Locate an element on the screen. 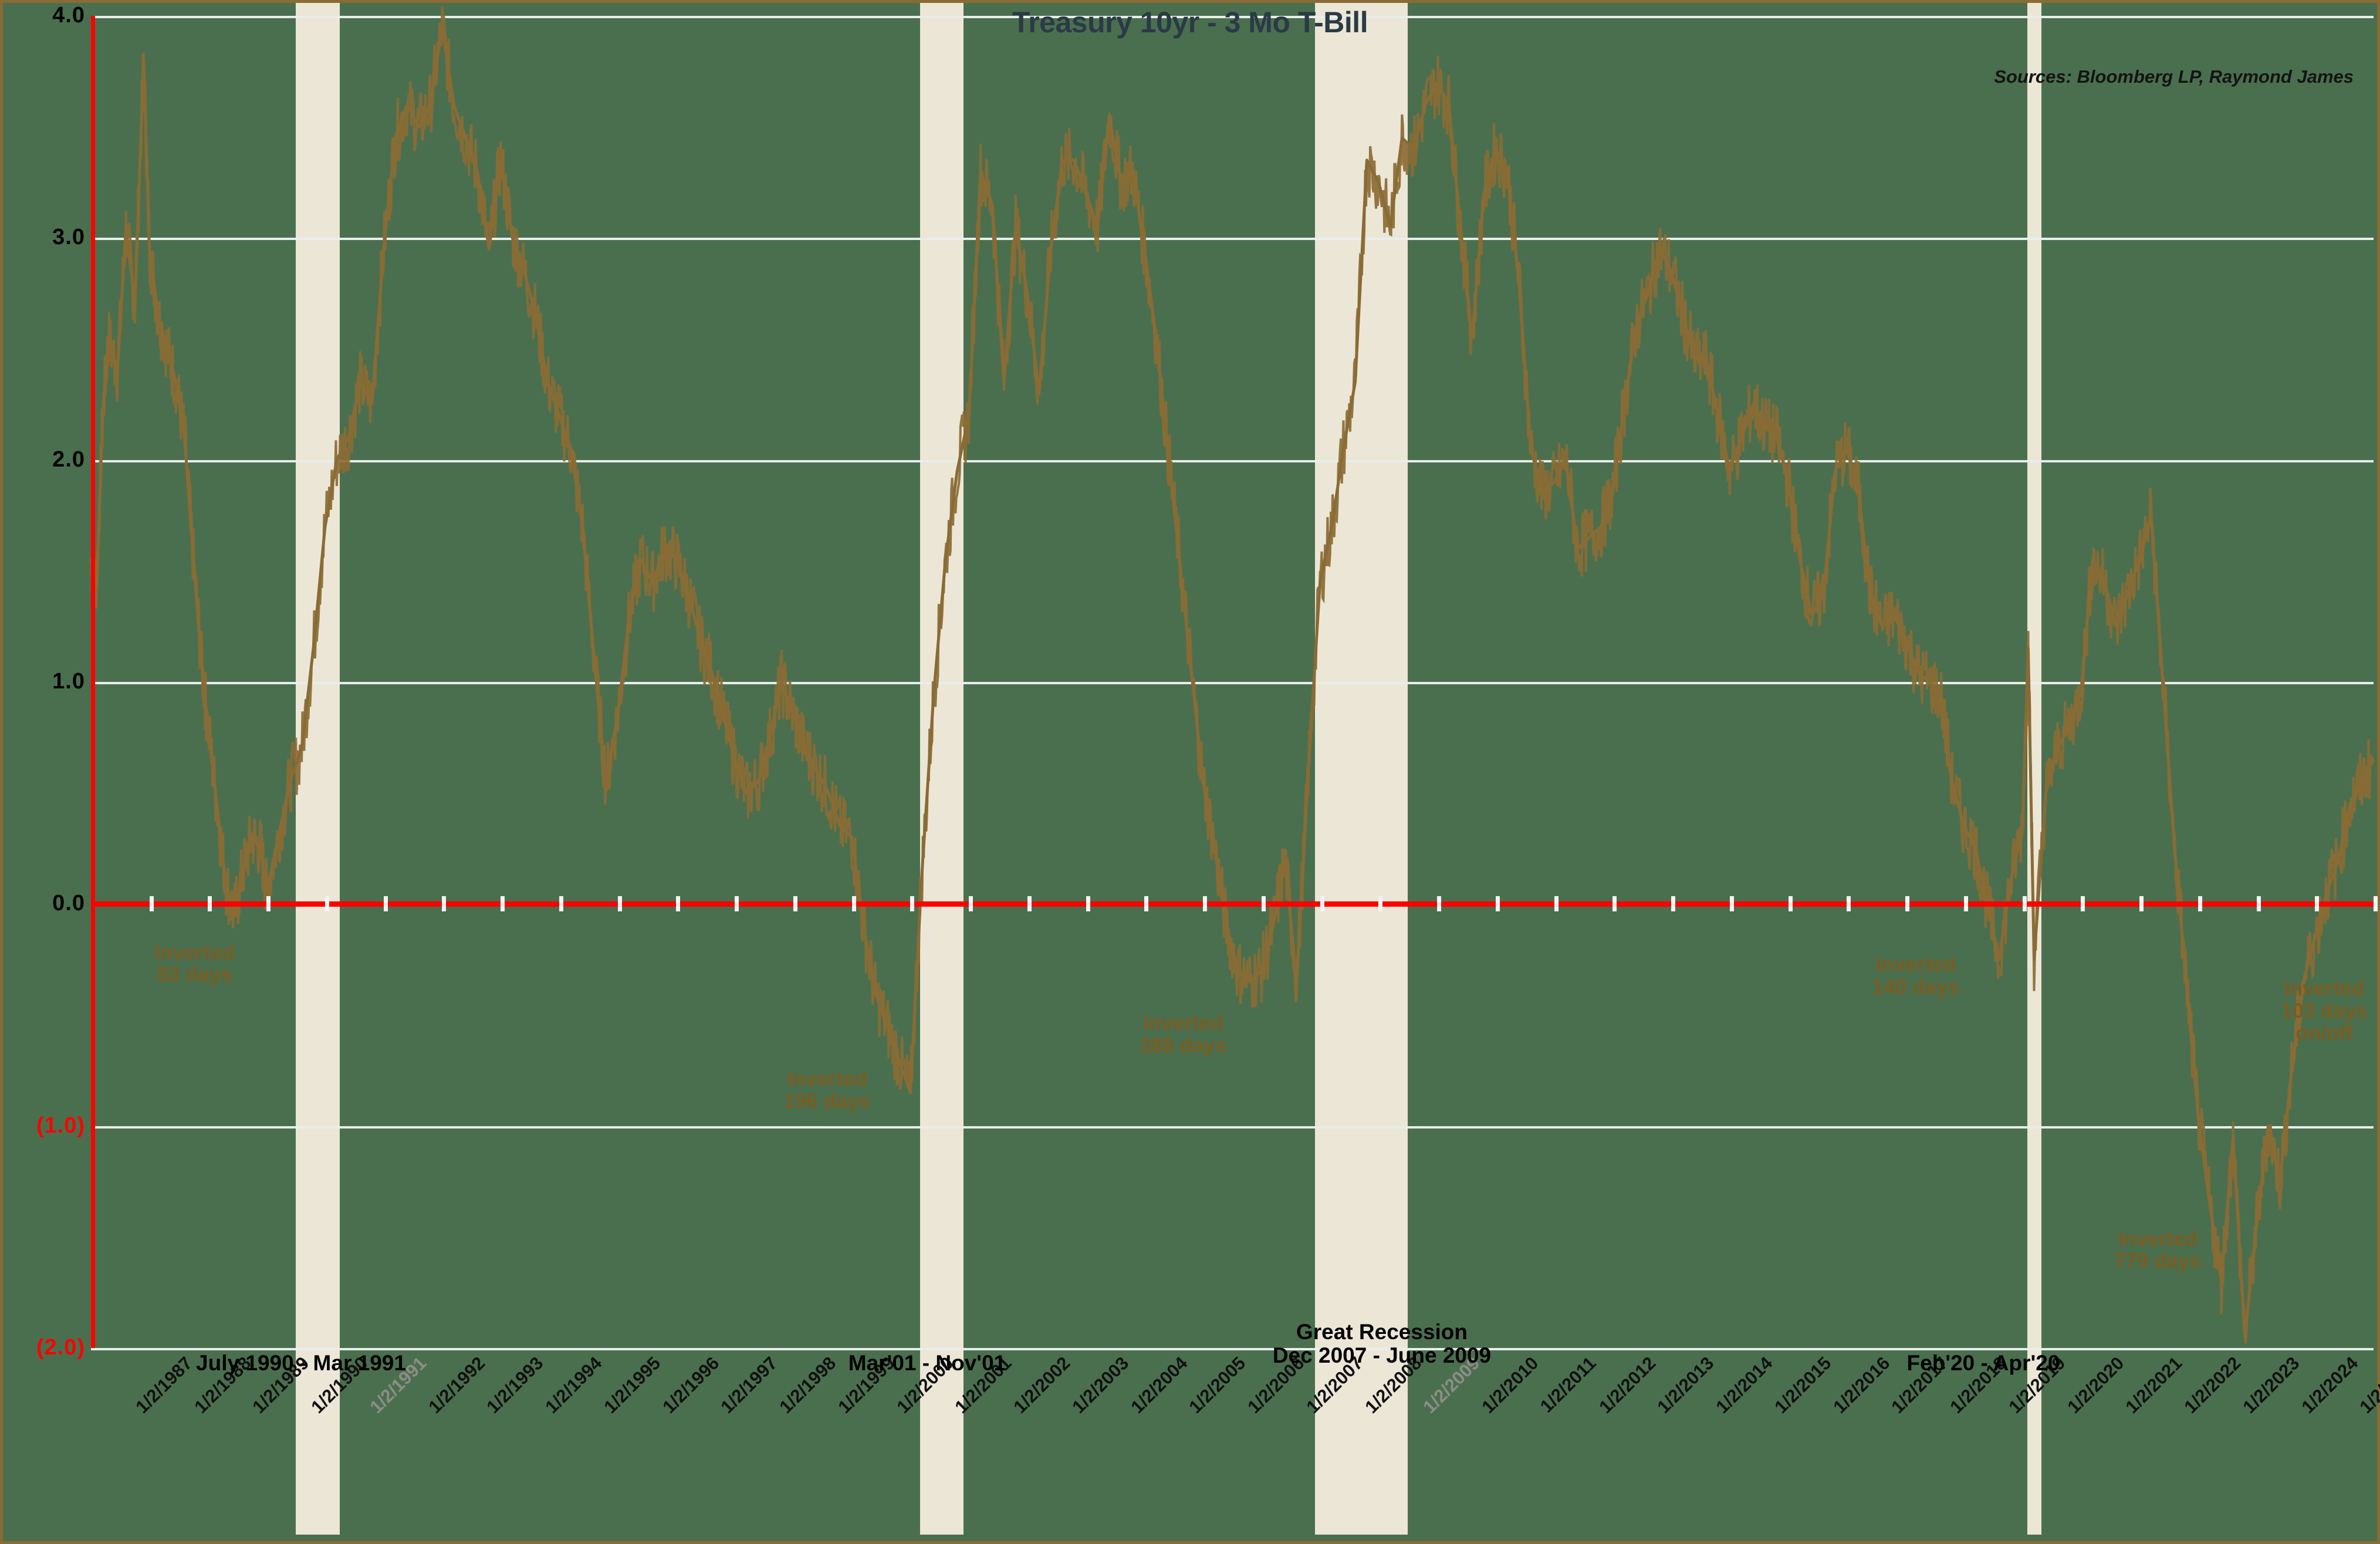 The width and height of the screenshot is (2380, 1544). x-axis-tick-label: 1/2/2003 is located at coordinates (1100, 1385).